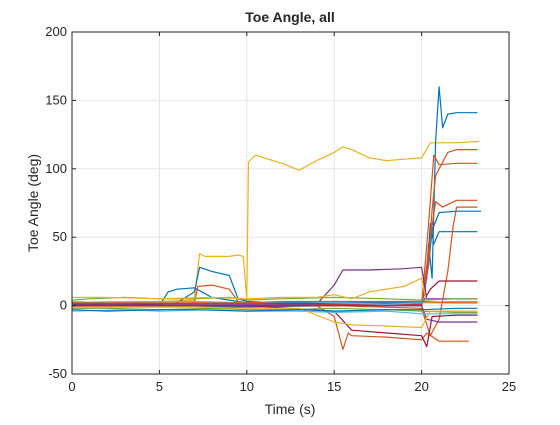  What do you see at coordinates (63, 305) in the screenshot?
I see `y-tick-label: 0` at bounding box center [63, 305].